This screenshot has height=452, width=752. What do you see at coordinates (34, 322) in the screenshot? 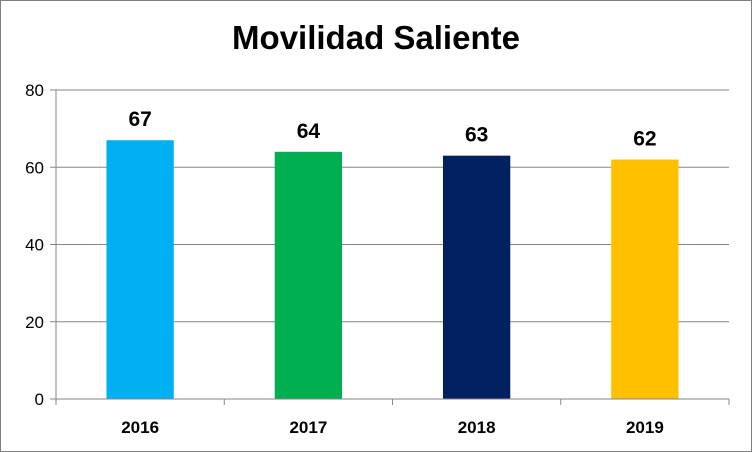
I see `y-tick-label: 20` at bounding box center [34, 322].